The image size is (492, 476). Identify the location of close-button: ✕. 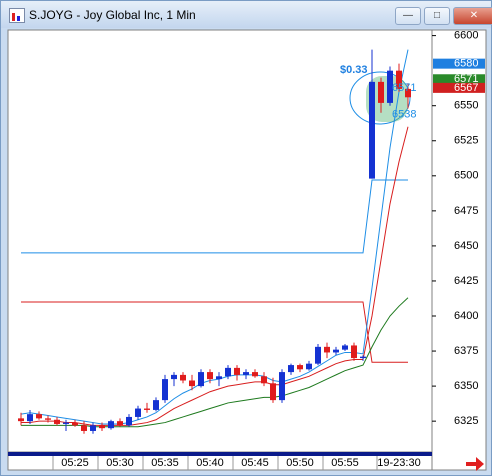
(472, 16).